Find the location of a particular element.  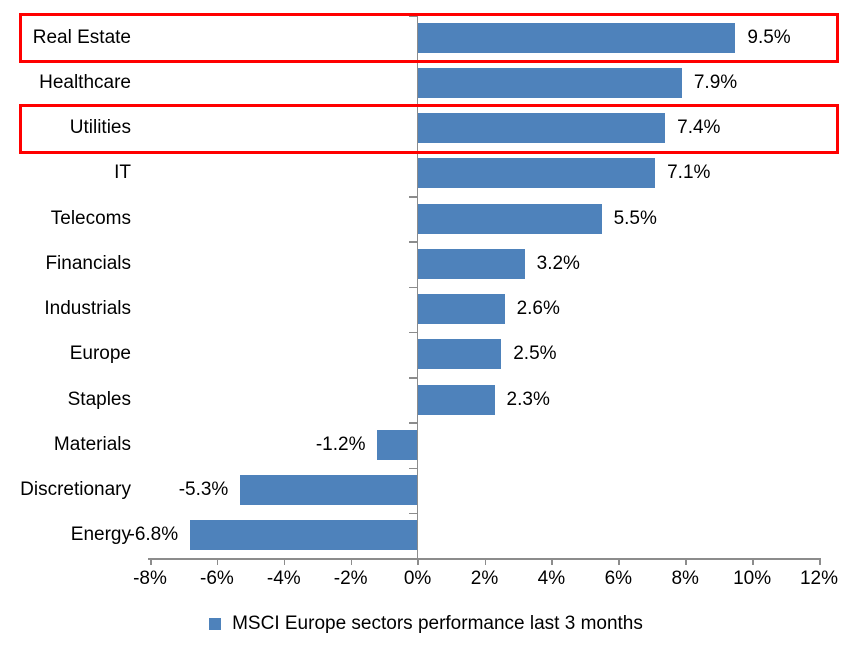

value-label: 7.1% is located at coordinates (689, 173).